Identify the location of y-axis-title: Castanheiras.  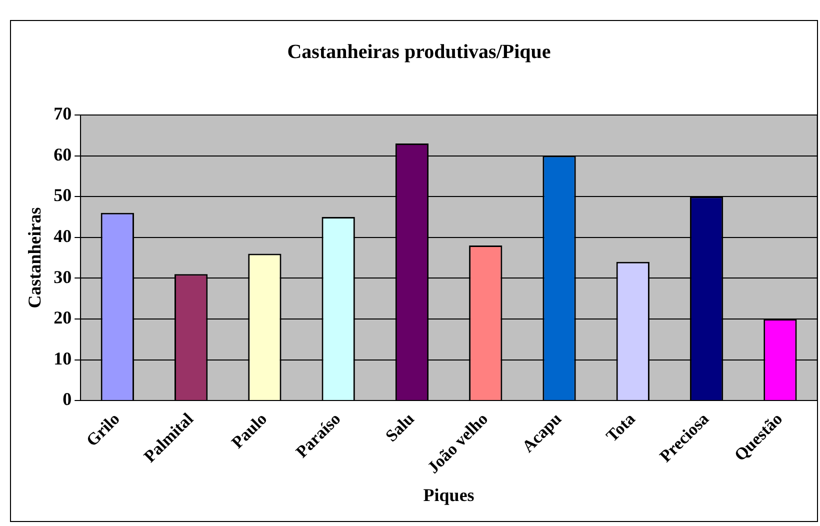
(34, 257).